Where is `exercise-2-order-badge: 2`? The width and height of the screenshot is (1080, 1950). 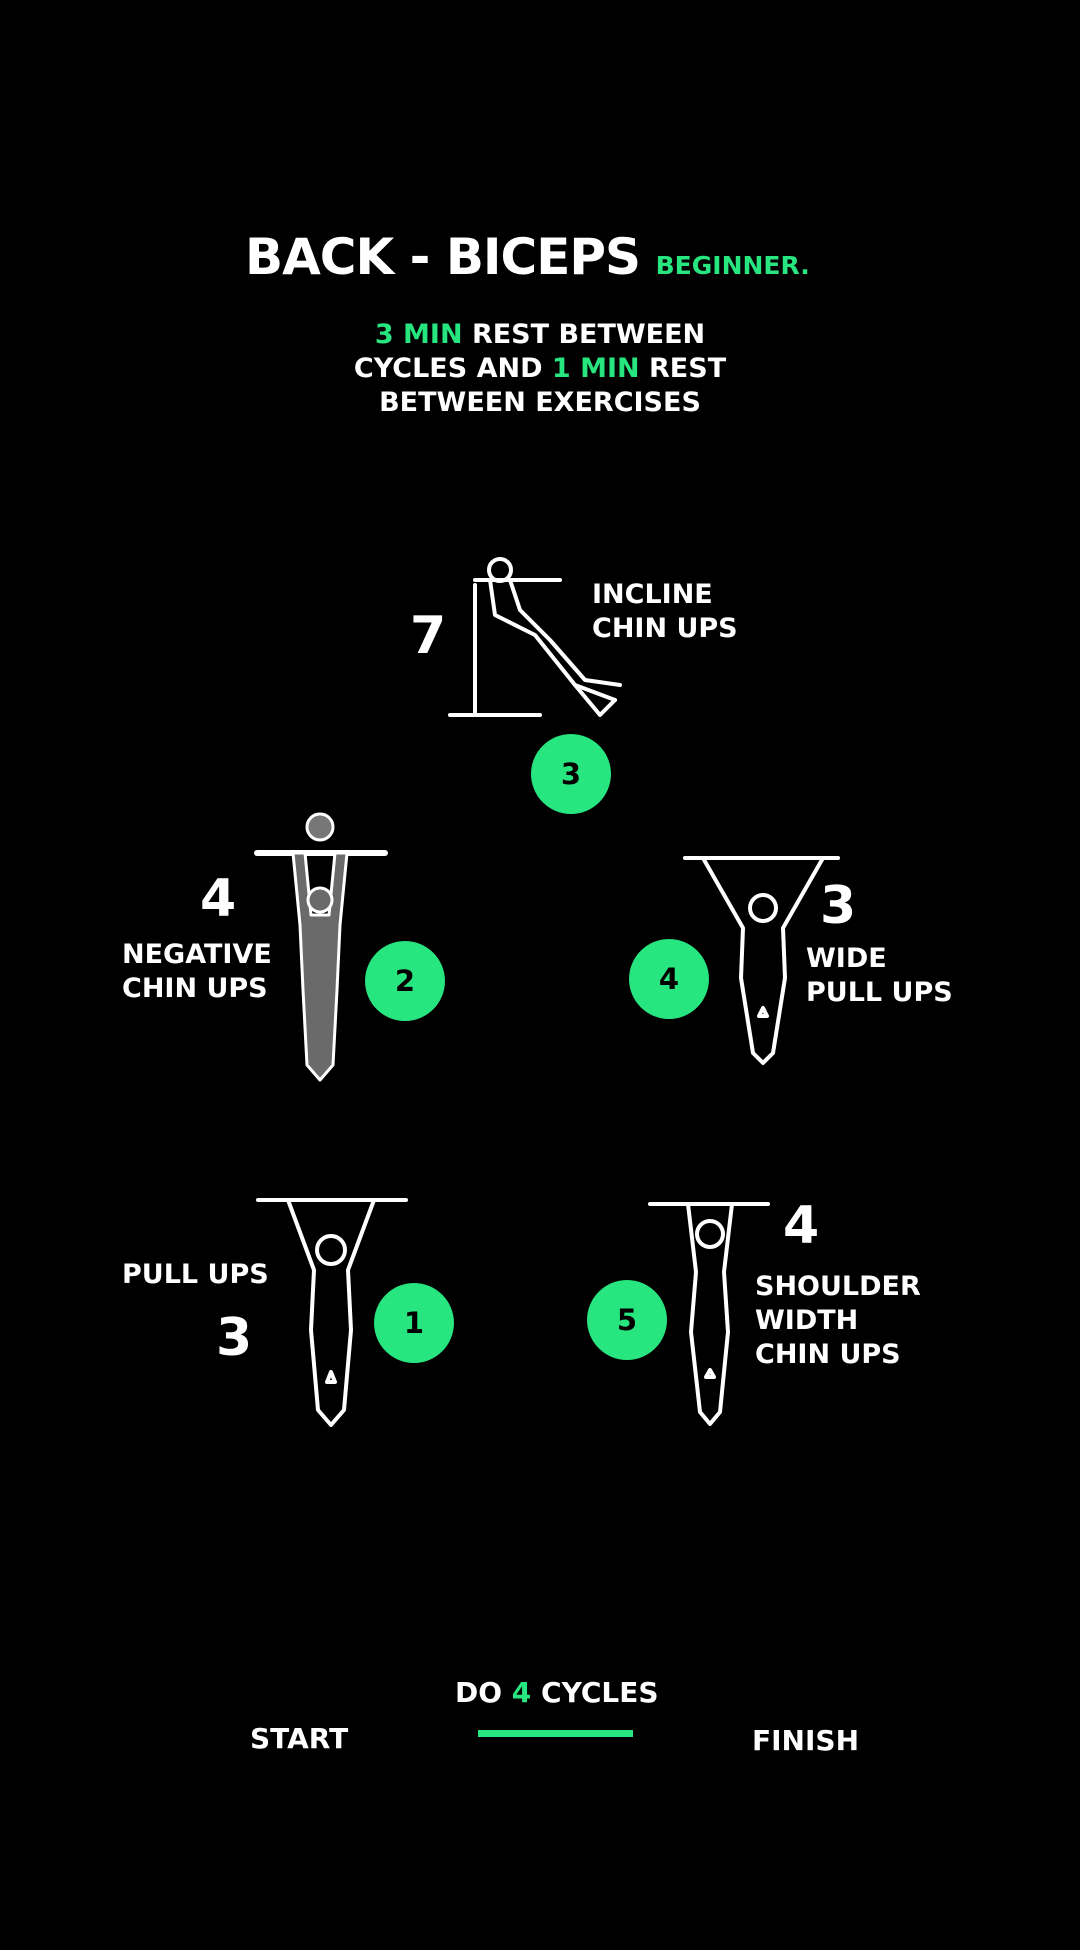
exercise-2-order-badge: 2 is located at coordinates (405, 981).